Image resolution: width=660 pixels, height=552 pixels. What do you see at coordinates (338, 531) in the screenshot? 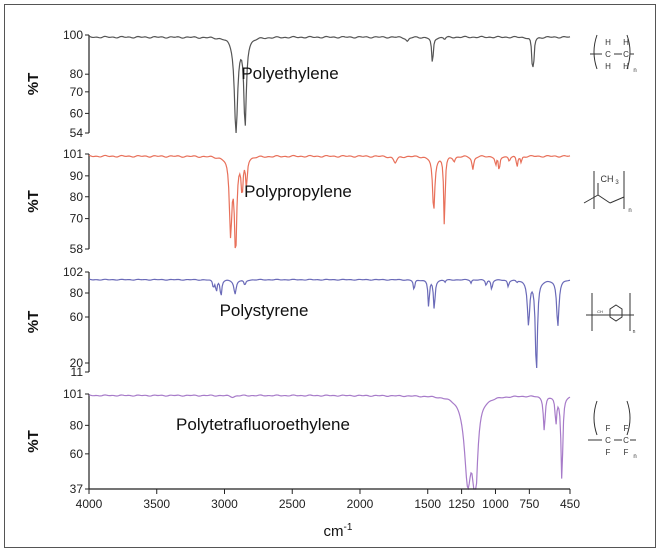
I see `x-axis-label: cm-1` at bounding box center [338, 531].